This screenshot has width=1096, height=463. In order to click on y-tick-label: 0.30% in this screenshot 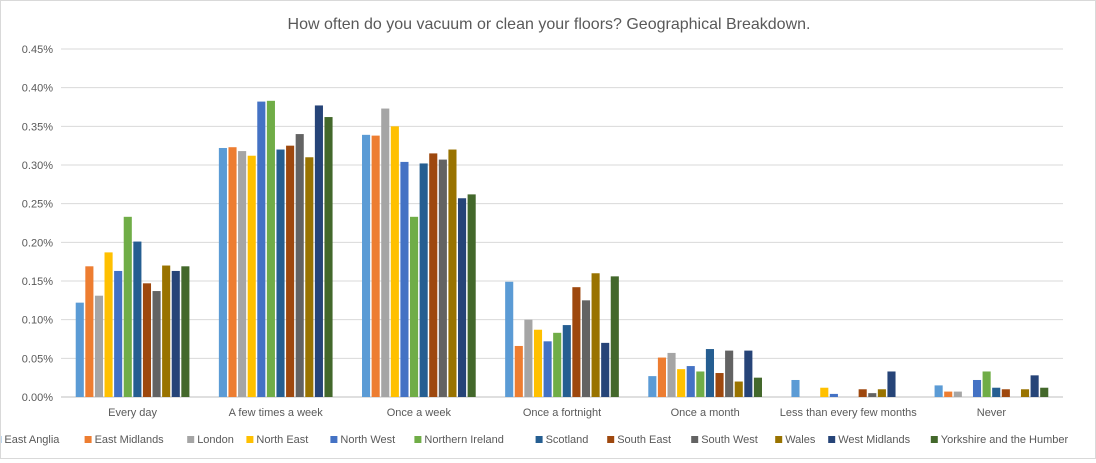, I will do `click(37, 166)`.